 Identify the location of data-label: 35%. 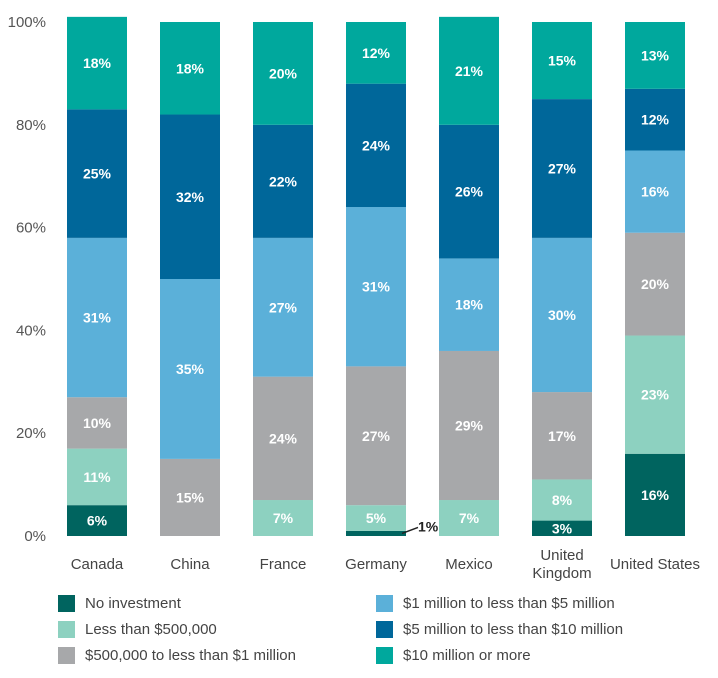
(190, 369).